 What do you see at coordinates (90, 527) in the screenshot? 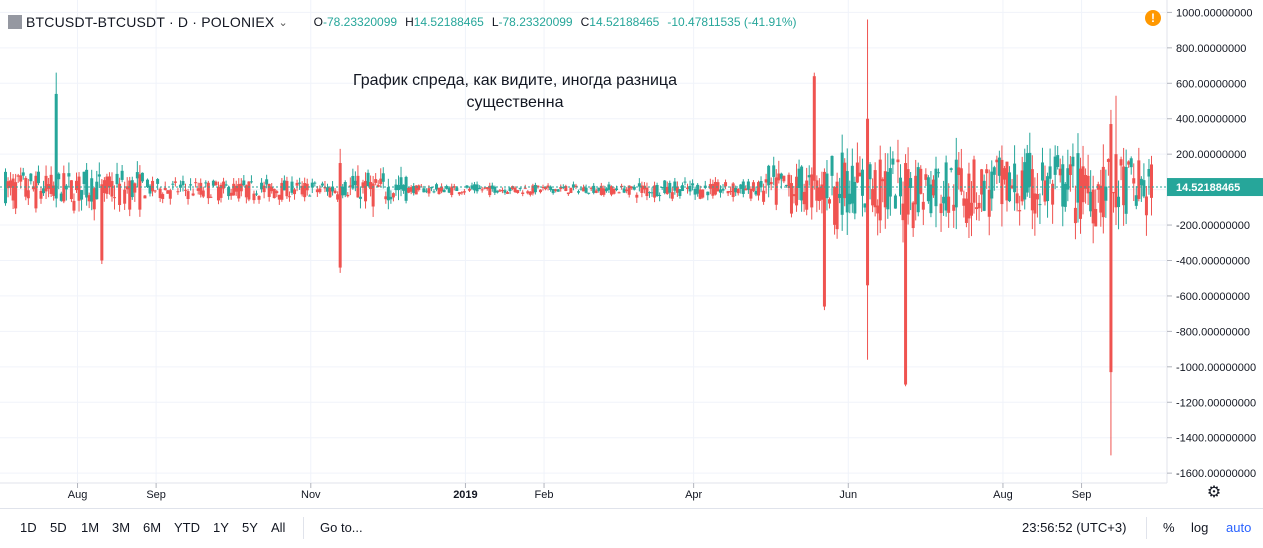
I see `range-1m-button: 1M` at bounding box center [90, 527].